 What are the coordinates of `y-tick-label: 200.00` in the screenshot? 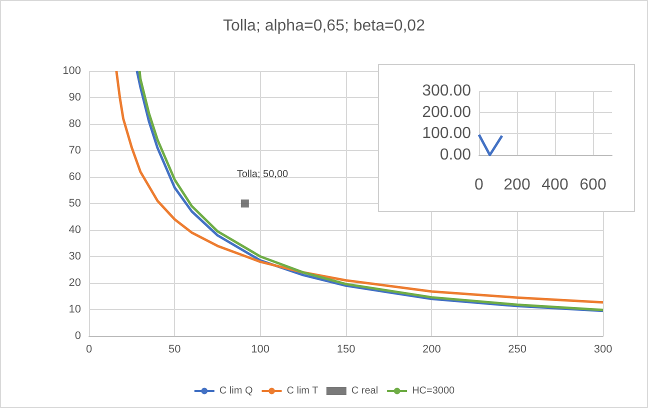 It's located at (447, 112).